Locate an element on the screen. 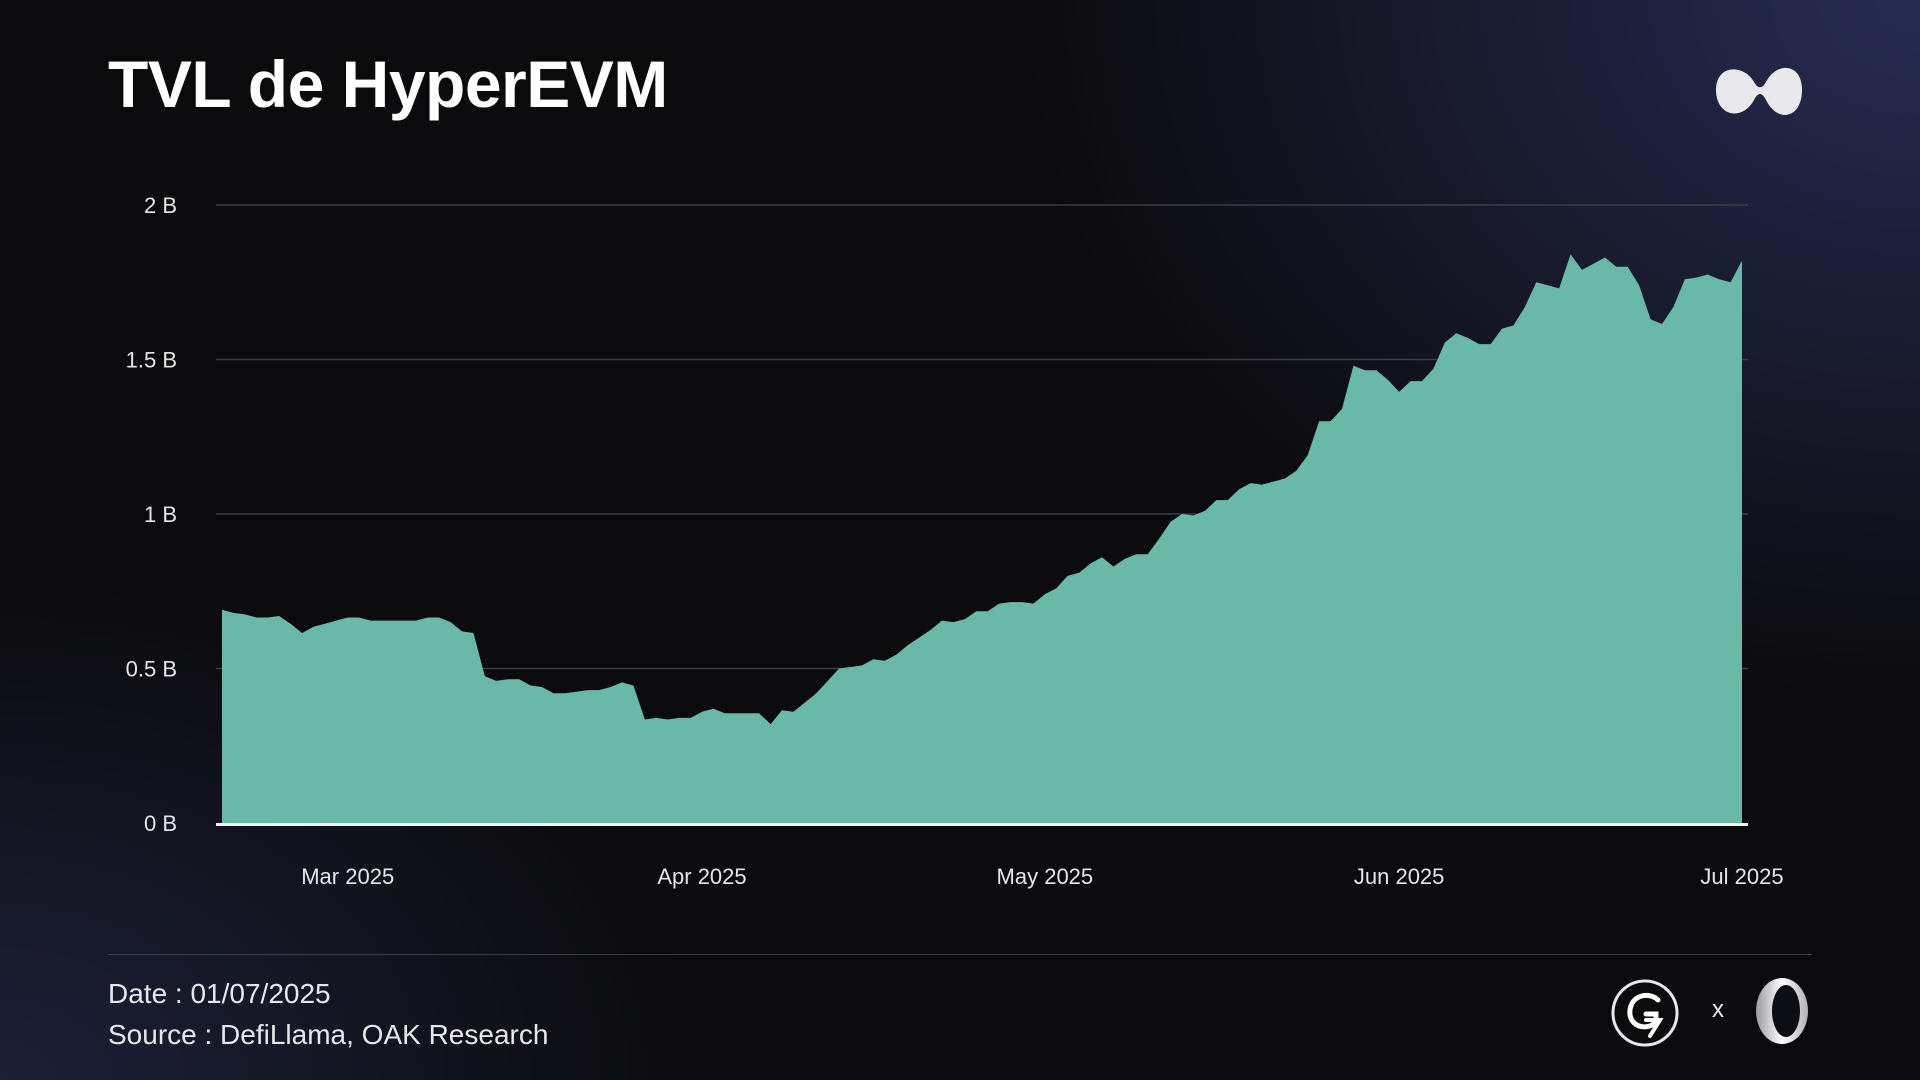 The image size is (1920, 1080). y-tick-label: 2 B is located at coordinates (160, 205).